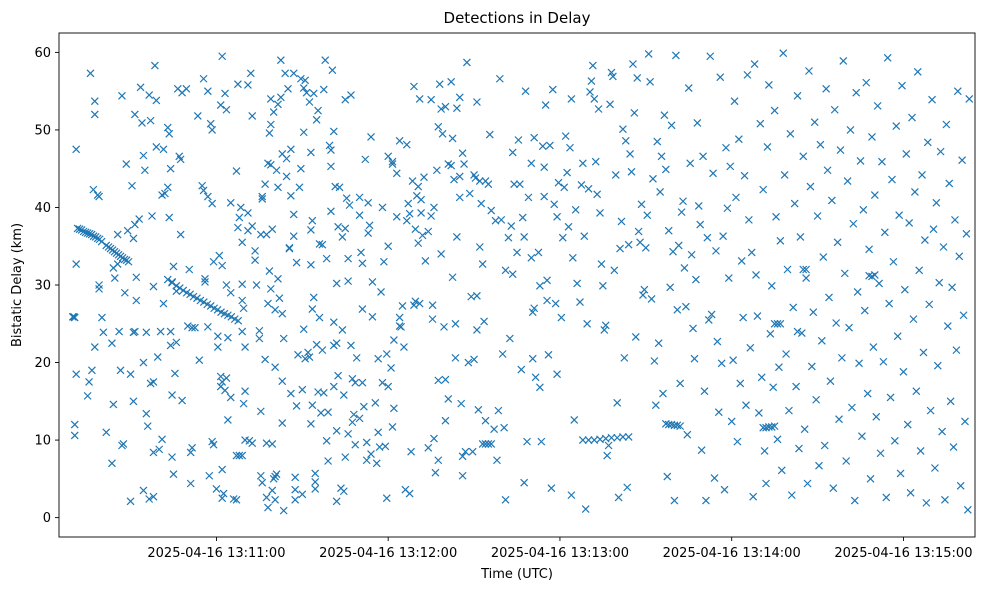 Image resolution: width=989 pixels, height=590 pixels. Describe the element at coordinates (47, 518) in the screenshot. I see `y-tick-label: 0` at that location.